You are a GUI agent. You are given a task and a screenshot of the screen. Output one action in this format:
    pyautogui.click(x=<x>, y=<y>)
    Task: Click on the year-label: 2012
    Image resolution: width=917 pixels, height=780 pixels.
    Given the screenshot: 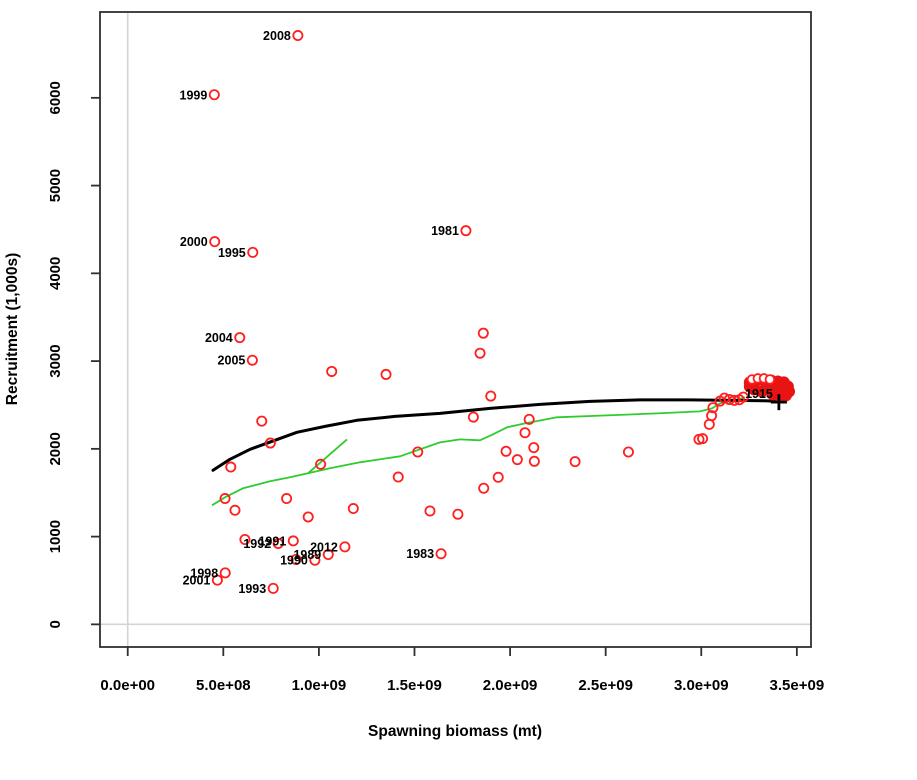 What is the action you would take?
    pyautogui.click(x=324, y=547)
    